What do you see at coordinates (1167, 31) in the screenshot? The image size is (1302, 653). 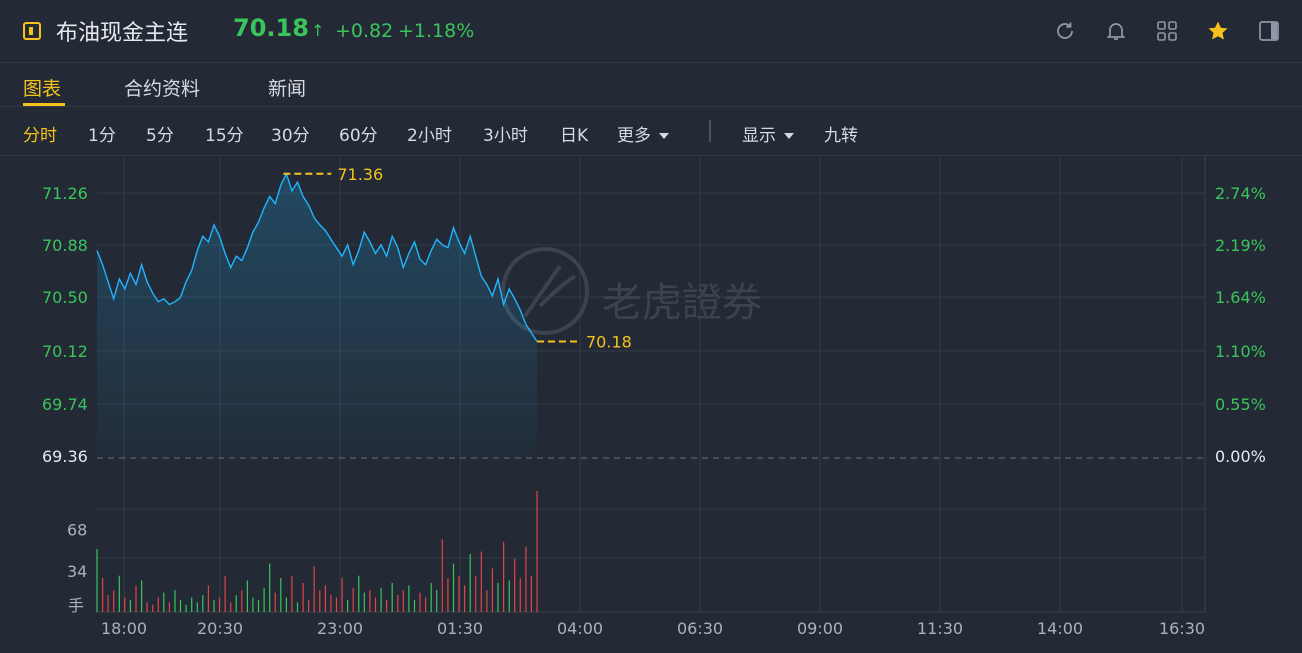 I see `grid-icon` at bounding box center [1167, 31].